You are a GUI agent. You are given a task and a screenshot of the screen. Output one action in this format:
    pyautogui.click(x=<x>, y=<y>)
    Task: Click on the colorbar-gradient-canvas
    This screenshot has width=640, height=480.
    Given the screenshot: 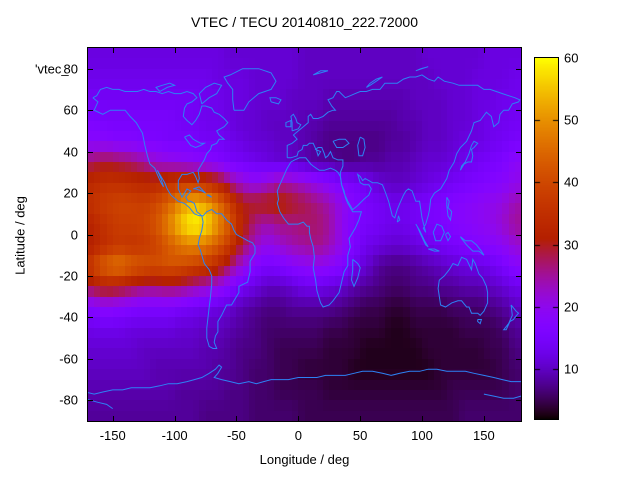 What is the action you would take?
    pyautogui.click(x=546, y=238)
    